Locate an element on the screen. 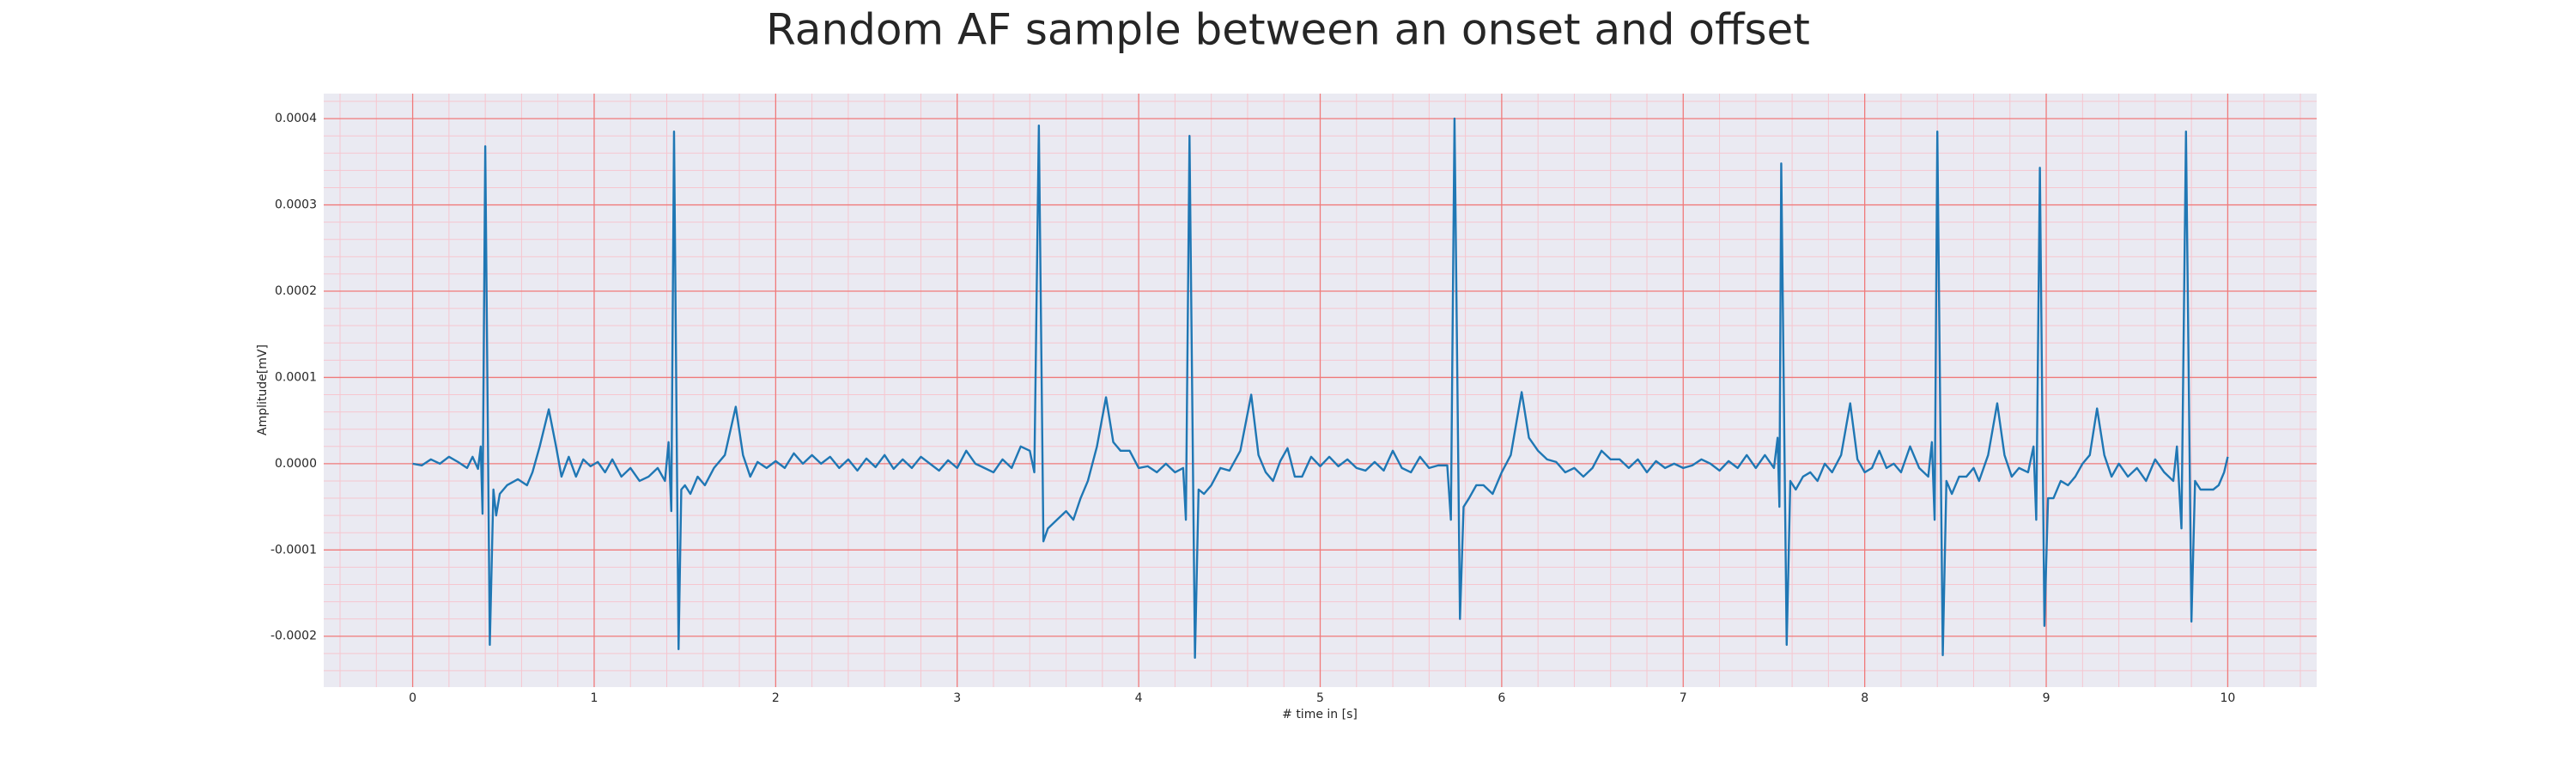  x-tick-label: 7 is located at coordinates (1683, 698).